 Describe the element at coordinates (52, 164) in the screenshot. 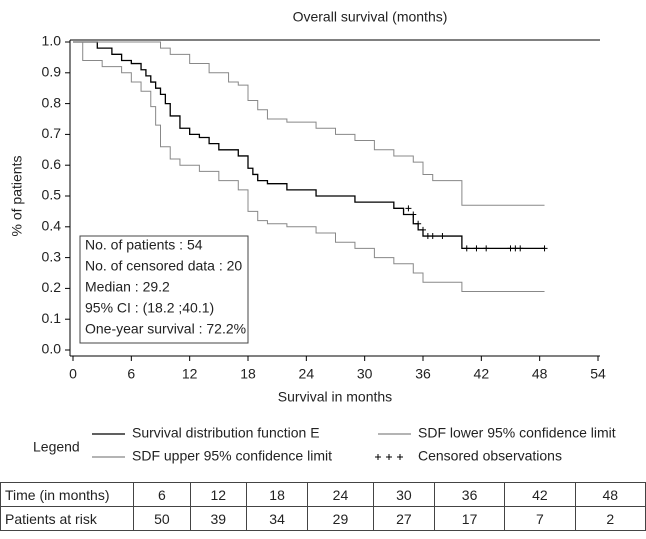

I see `y-tick-label: 0.6` at that location.